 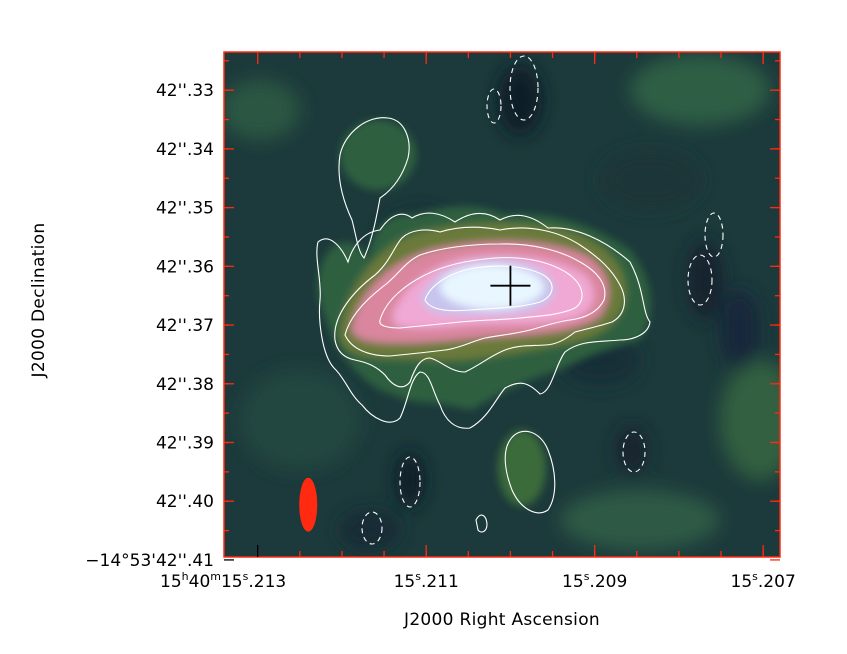 What do you see at coordinates (510, 285) in the screenshot?
I see `source-marker-cross` at bounding box center [510, 285].